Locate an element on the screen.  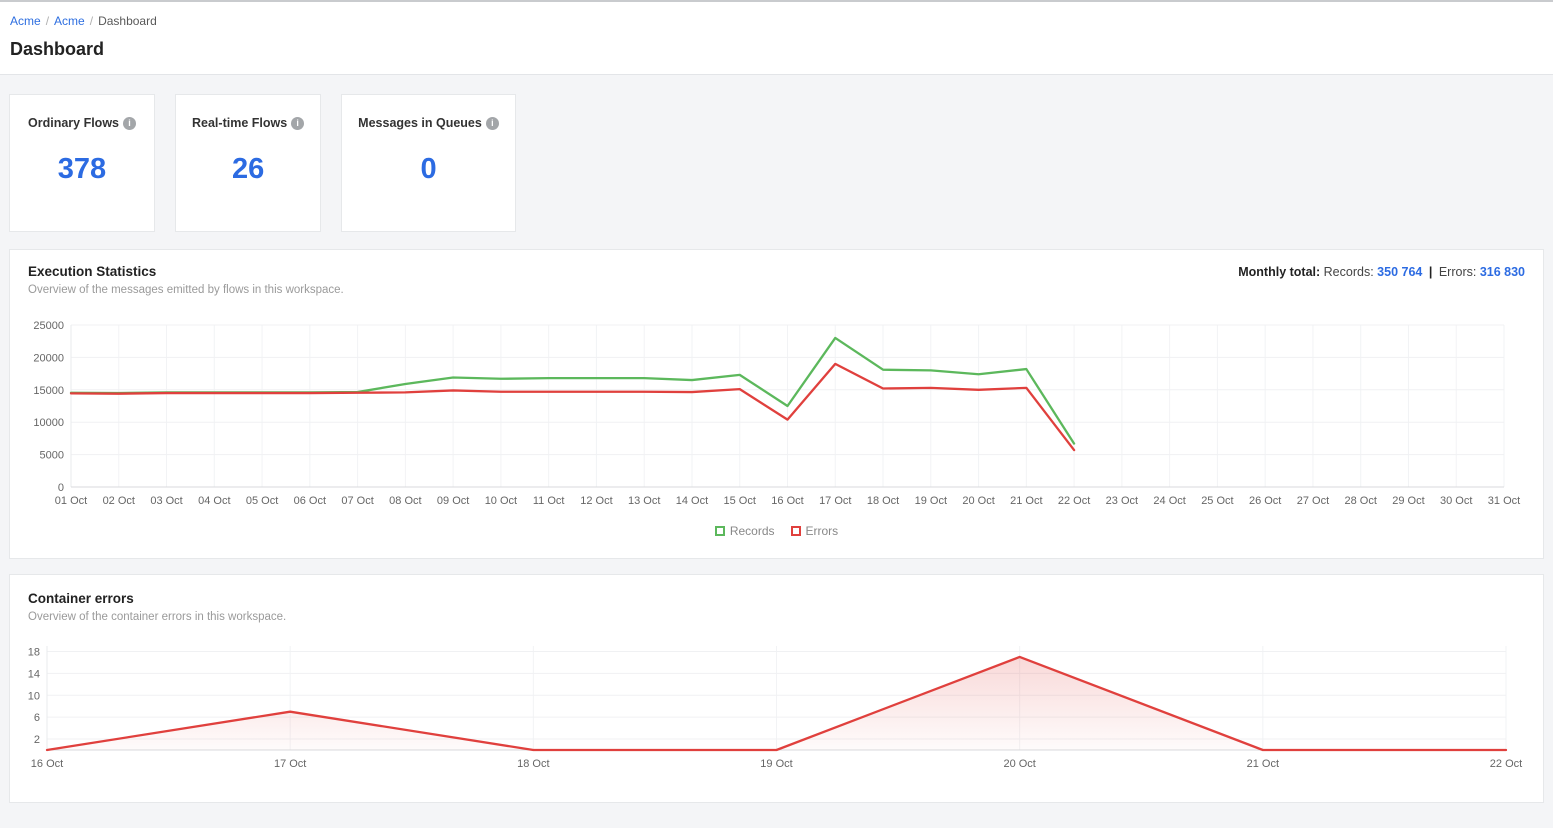
errors-total-value: 316 830 is located at coordinates (1502, 272).